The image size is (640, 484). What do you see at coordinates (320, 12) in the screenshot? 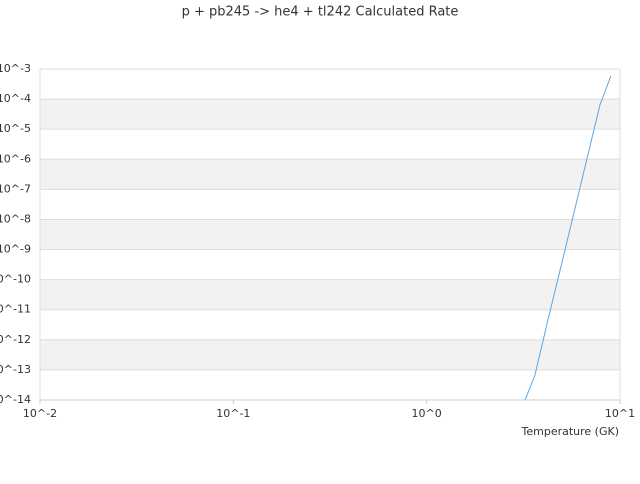
I see `chart-title: p + pb245 -> he4 + tl242 Calculated Rate` at bounding box center [320, 12].